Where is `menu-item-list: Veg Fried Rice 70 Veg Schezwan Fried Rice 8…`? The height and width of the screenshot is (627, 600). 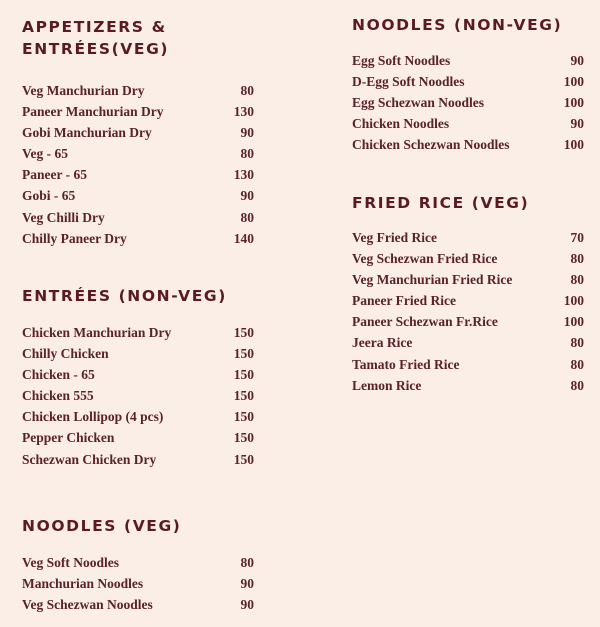 menu-item-list: Veg Fried Rice 70 Veg Schezwan Fried Rice 8… is located at coordinates (468, 311).